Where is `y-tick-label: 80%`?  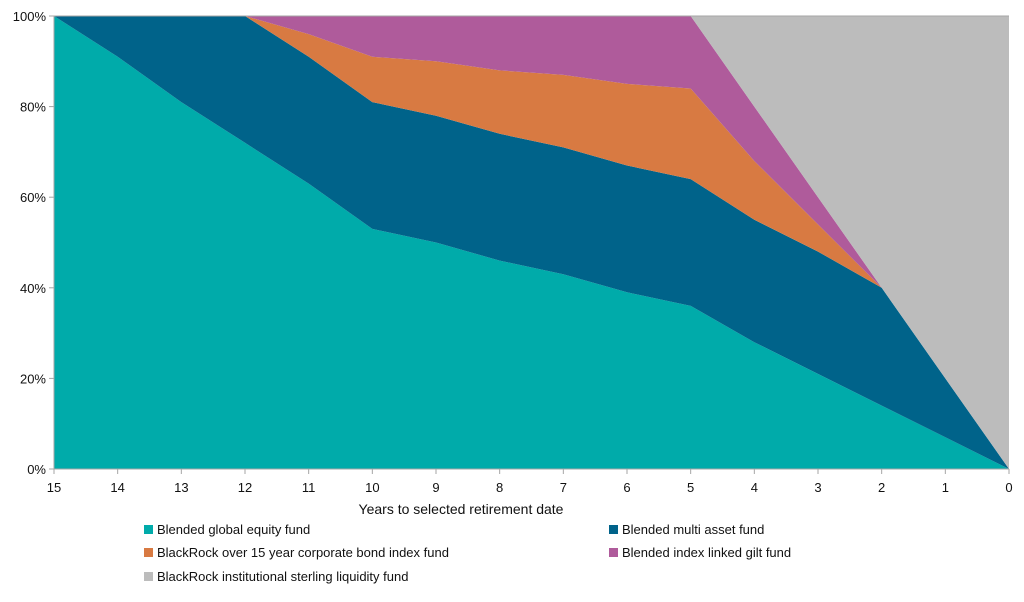
y-tick-label: 80% is located at coordinates (33, 107).